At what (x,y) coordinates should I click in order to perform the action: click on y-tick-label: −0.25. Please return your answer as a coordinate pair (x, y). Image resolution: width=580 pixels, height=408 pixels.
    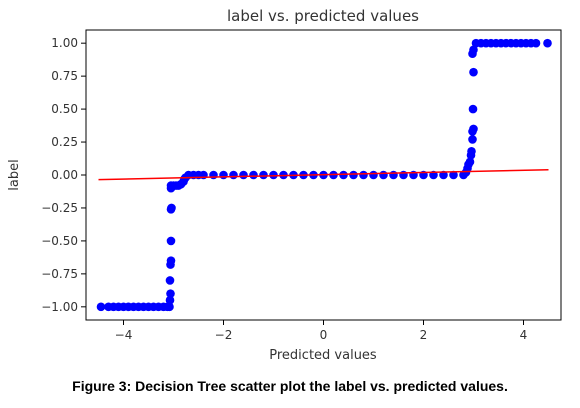
    Looking at the image, I should click on (59, 208).